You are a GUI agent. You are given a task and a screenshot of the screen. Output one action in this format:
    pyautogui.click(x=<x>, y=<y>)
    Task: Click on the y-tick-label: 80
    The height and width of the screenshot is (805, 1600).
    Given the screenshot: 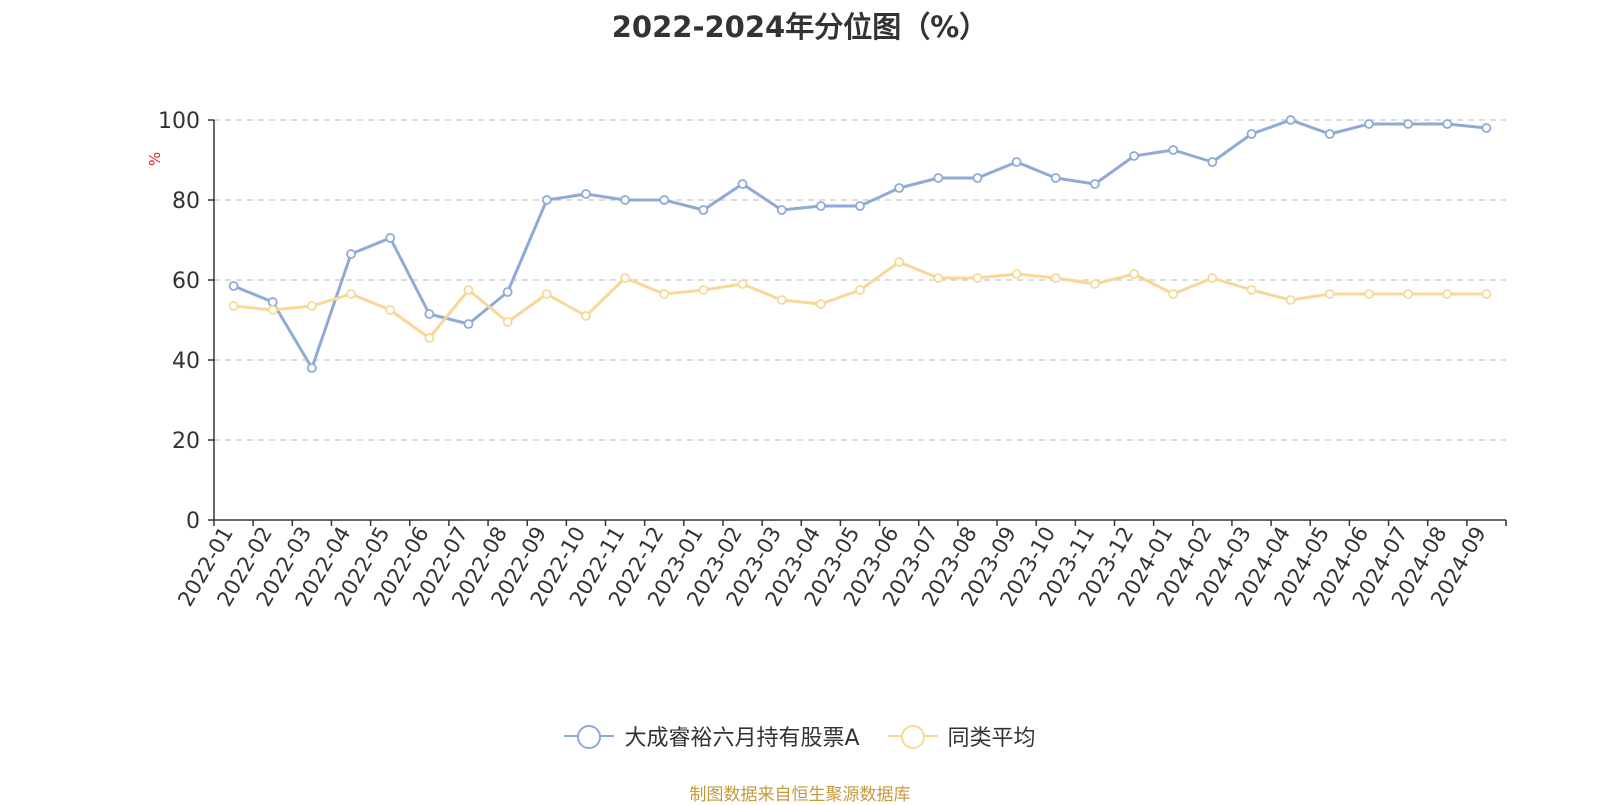 What is the action you would take?
    pyautogui.click(x=186, y=201)
    